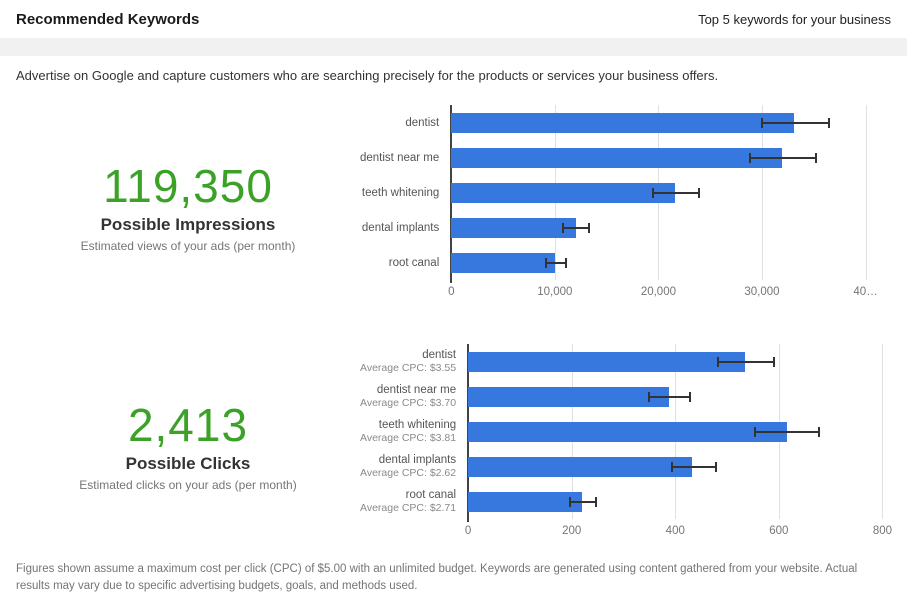 The image size is (907, 594). I want to click on clicks-value: 2,413, so click(188, 425).